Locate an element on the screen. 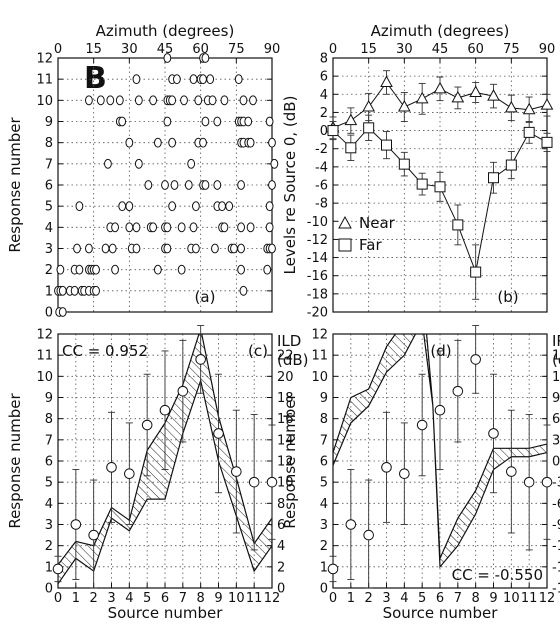 Image resolution: width=560 pixels, height=626 pixels. x-tick-label: 9 is located at coordinates (218, 598).